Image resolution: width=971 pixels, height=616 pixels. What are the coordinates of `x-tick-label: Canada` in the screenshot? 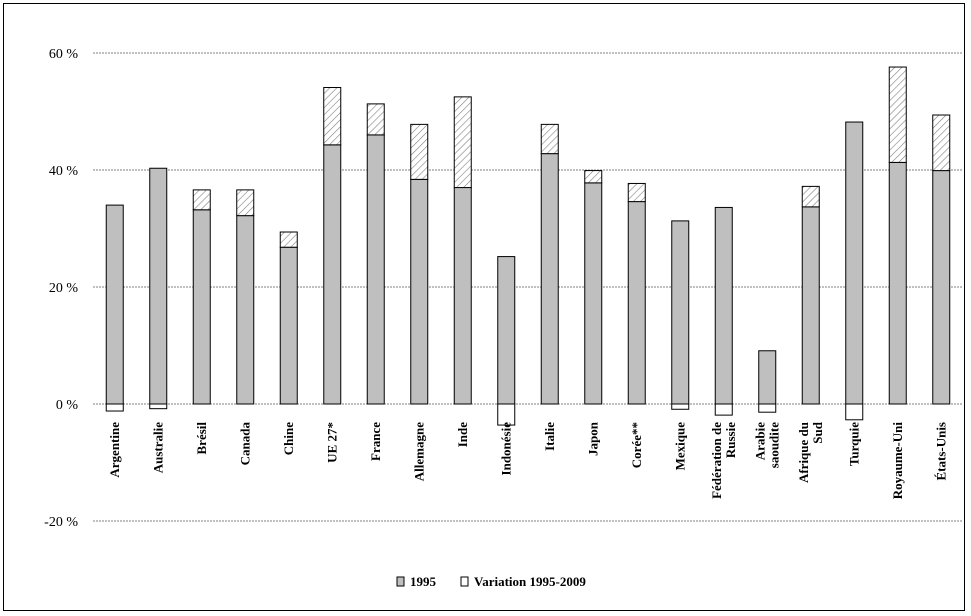 It's located at (244, 444).